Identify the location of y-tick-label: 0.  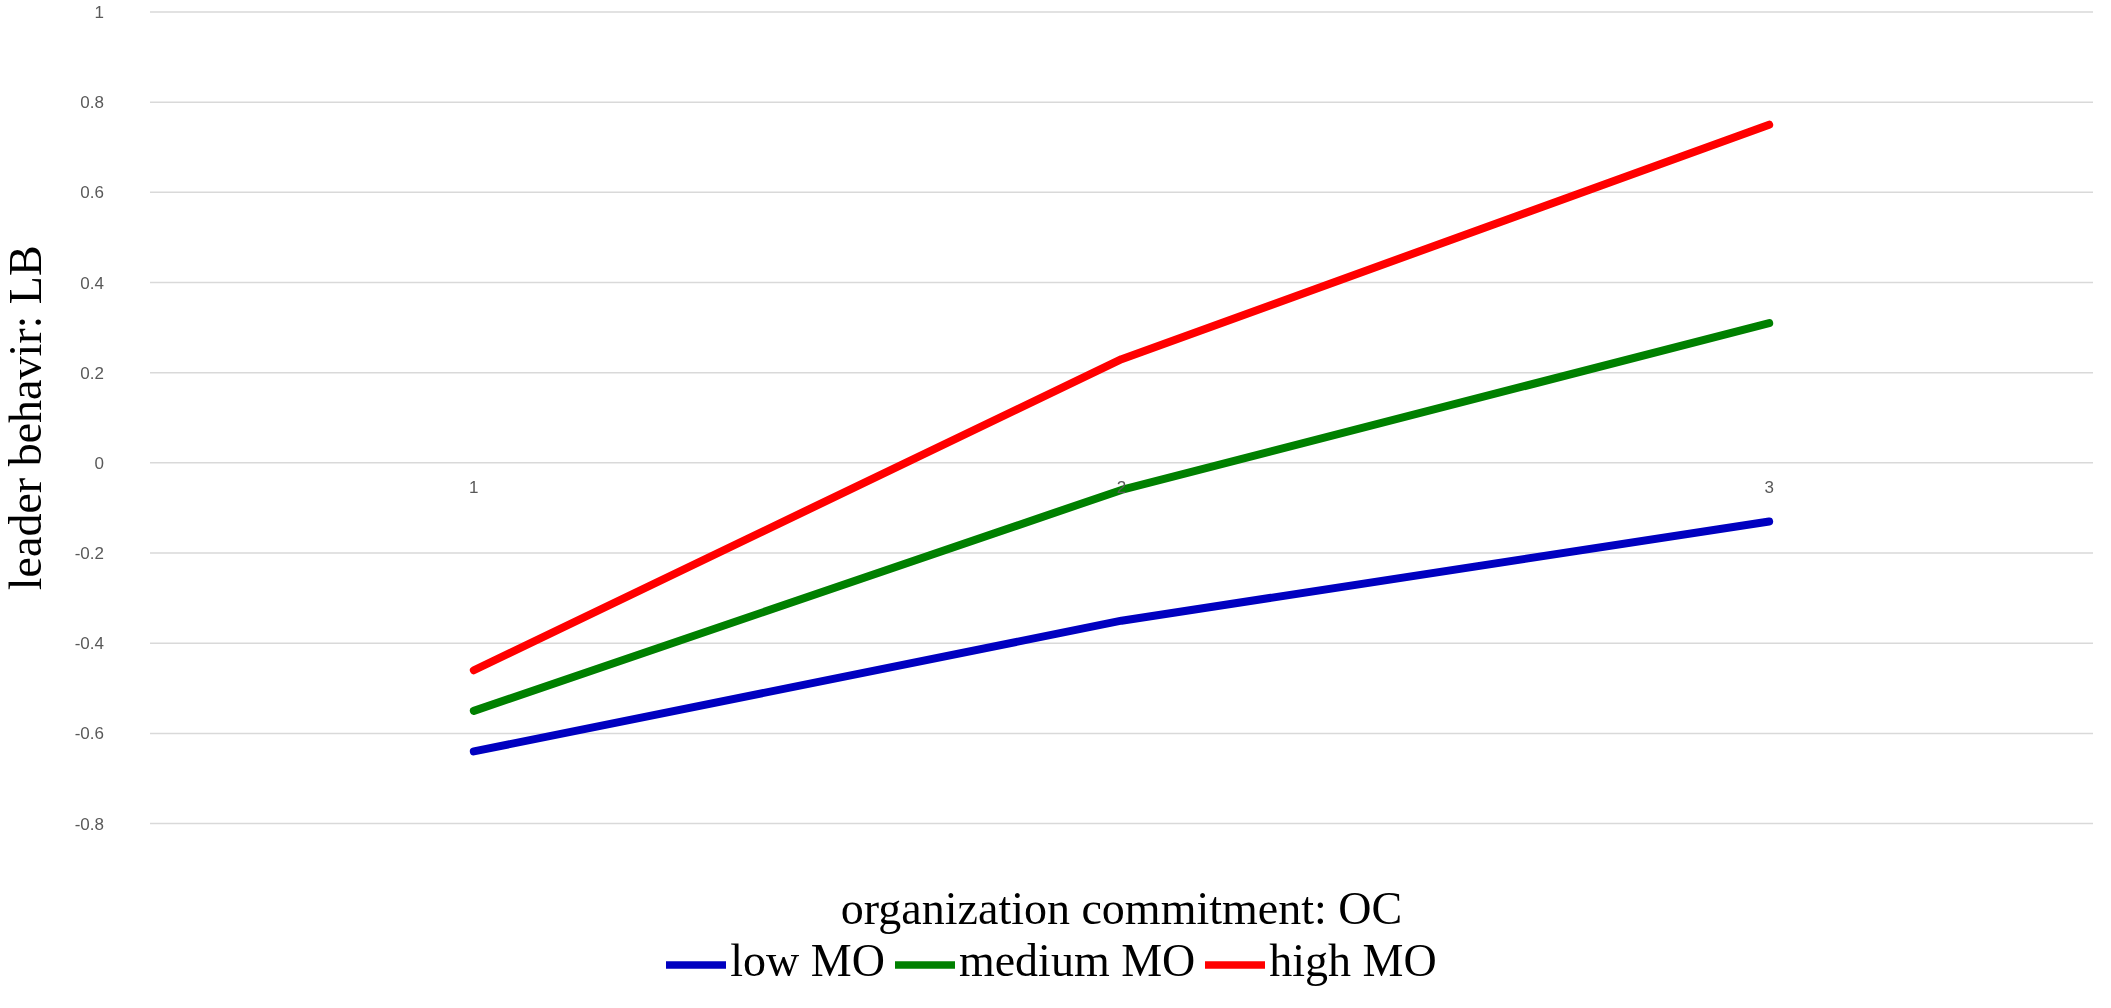
(99, 463).